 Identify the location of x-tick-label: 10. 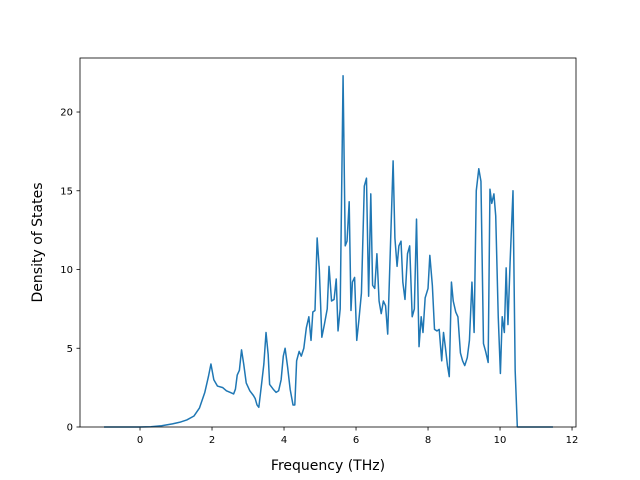
(500, 440).